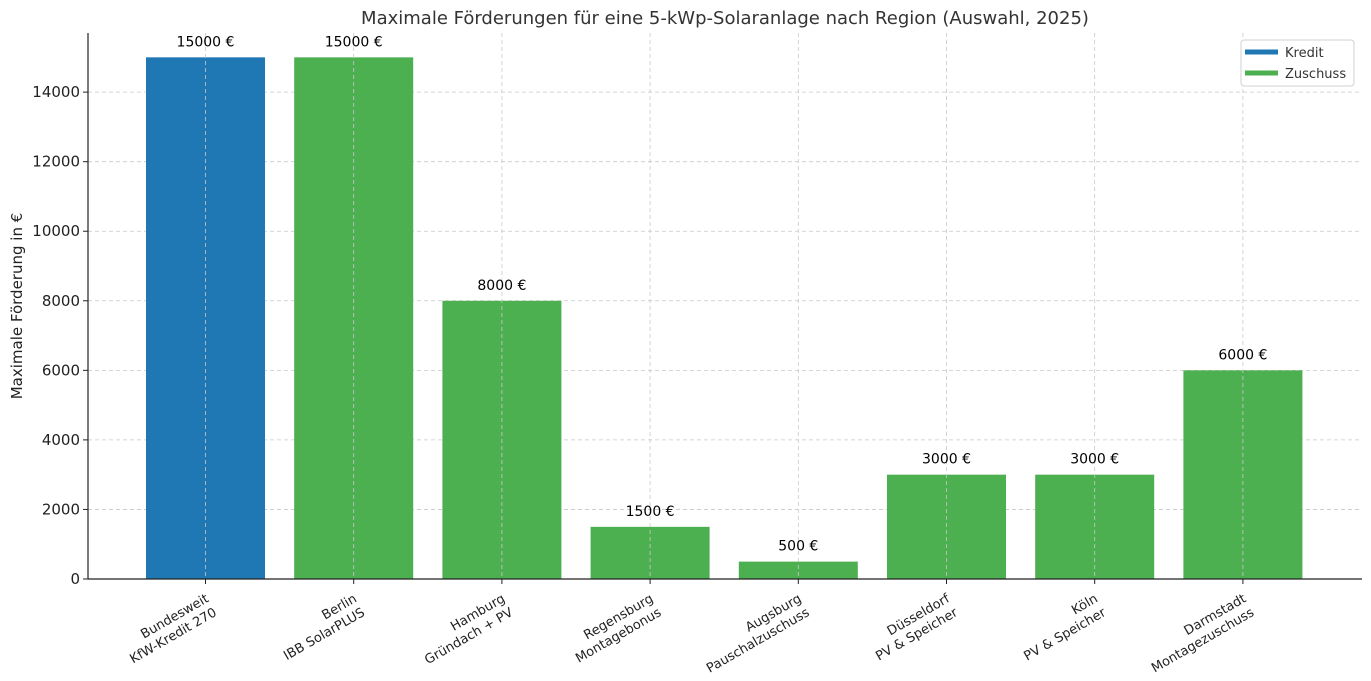 Image resolution: width=1371 pixels, height=681 pixels. I want to click on y-tick-label: 8000, so click(61, 301).